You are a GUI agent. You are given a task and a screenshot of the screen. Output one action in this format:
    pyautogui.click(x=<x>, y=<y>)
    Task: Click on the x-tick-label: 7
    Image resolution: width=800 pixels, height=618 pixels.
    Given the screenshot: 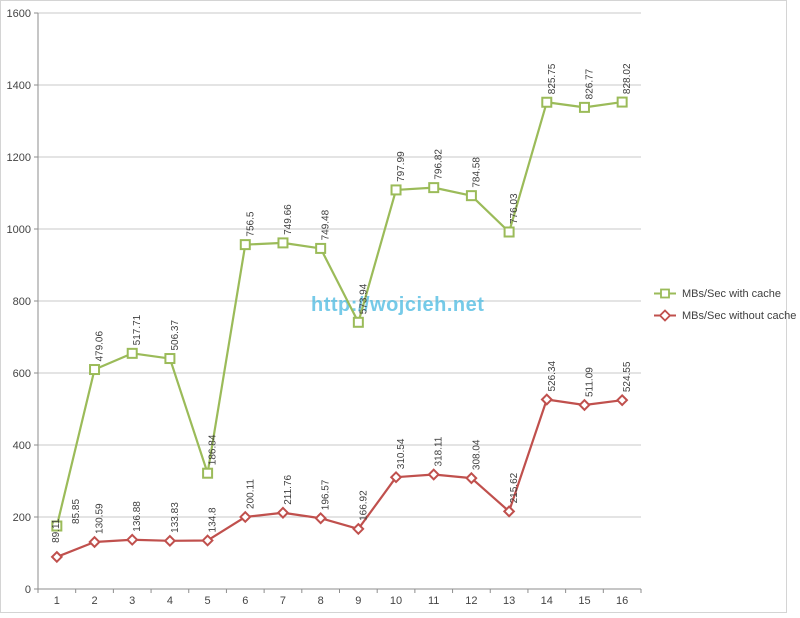 What is the action you would take?
    pyautogui.click(x=283, y=601)
    